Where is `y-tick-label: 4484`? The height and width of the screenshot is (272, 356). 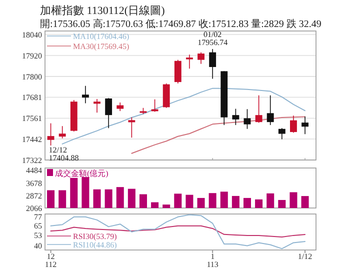 y-tick-label: 4484 is located at coordinates (34, 171).